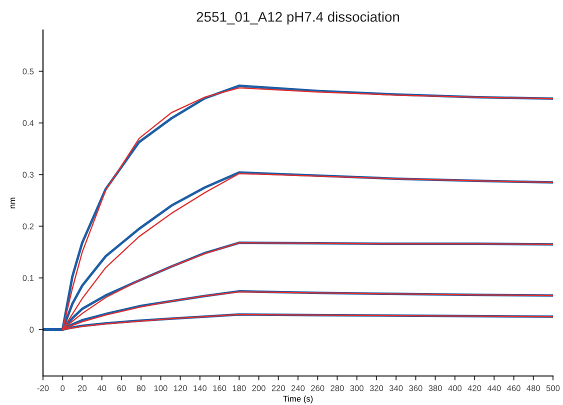 This screenshot has width=563, height=405. What do you see at coordinates (43, 388) in the screenshot?
I see `x-tick-label: -20` at bounding box center [43, 388].